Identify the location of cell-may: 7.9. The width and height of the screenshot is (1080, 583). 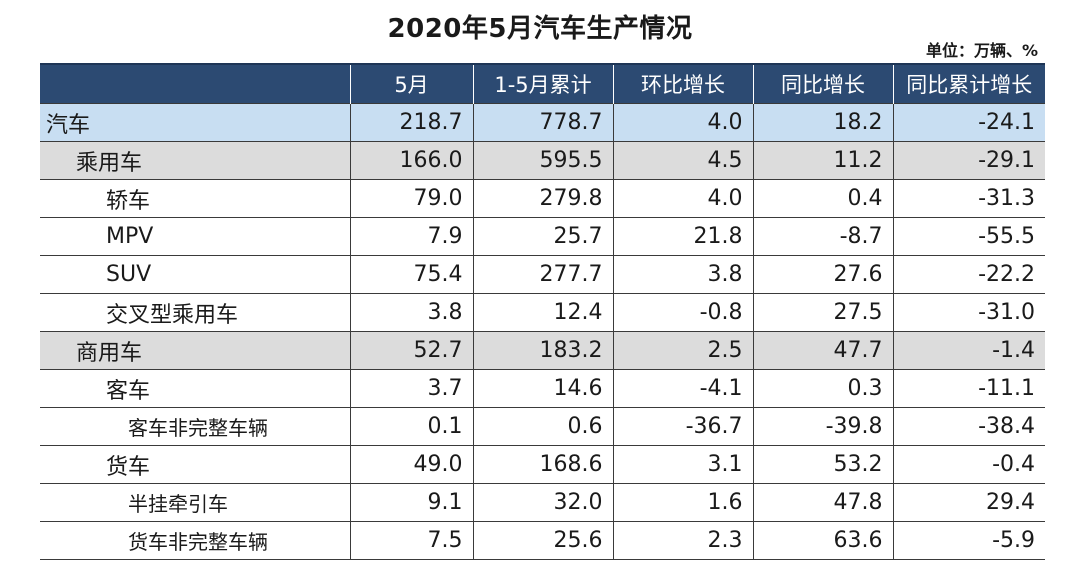
(411, 236).